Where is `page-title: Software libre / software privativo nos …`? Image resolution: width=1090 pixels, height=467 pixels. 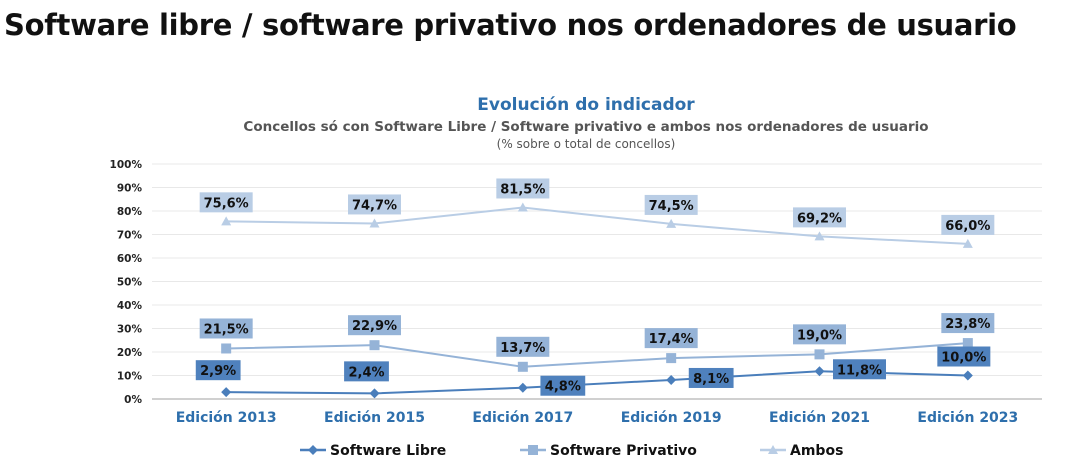 page-title: Software libre / software privativo nos … is located at coordinates (510, 25).